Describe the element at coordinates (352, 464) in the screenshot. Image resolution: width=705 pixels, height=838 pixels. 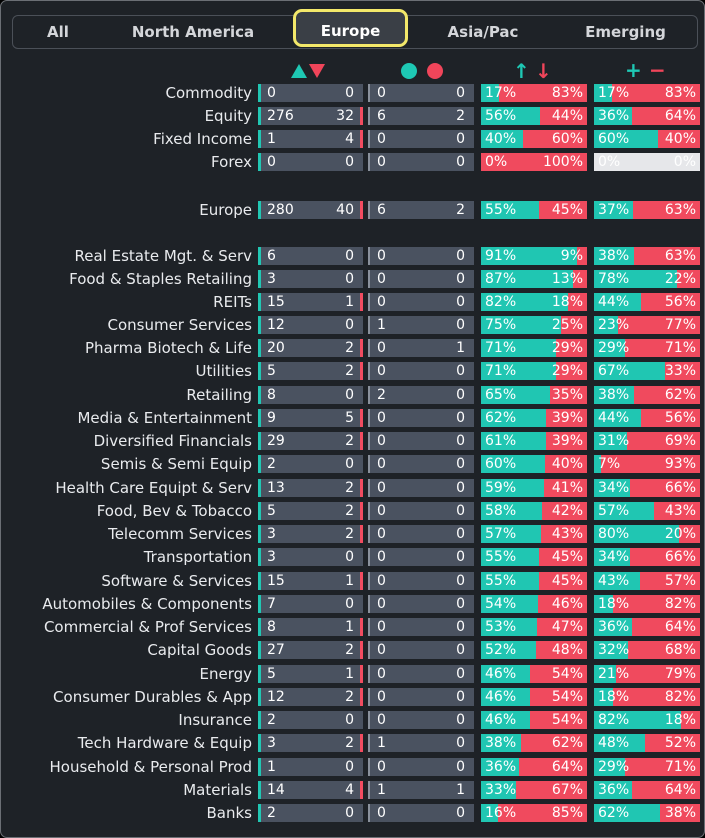
I see `table-row: Semis & Semi Equip 2 0 0 0 60% 40% 7% 93%` at that location.